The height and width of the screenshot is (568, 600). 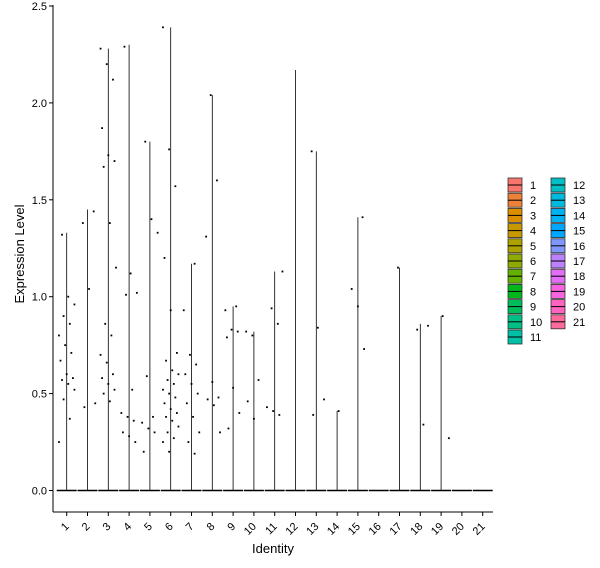 What do you see at coordinates (567, 322) in the screenshot?
I see `legend-item-21: 21` at bounding box center [567, 322].